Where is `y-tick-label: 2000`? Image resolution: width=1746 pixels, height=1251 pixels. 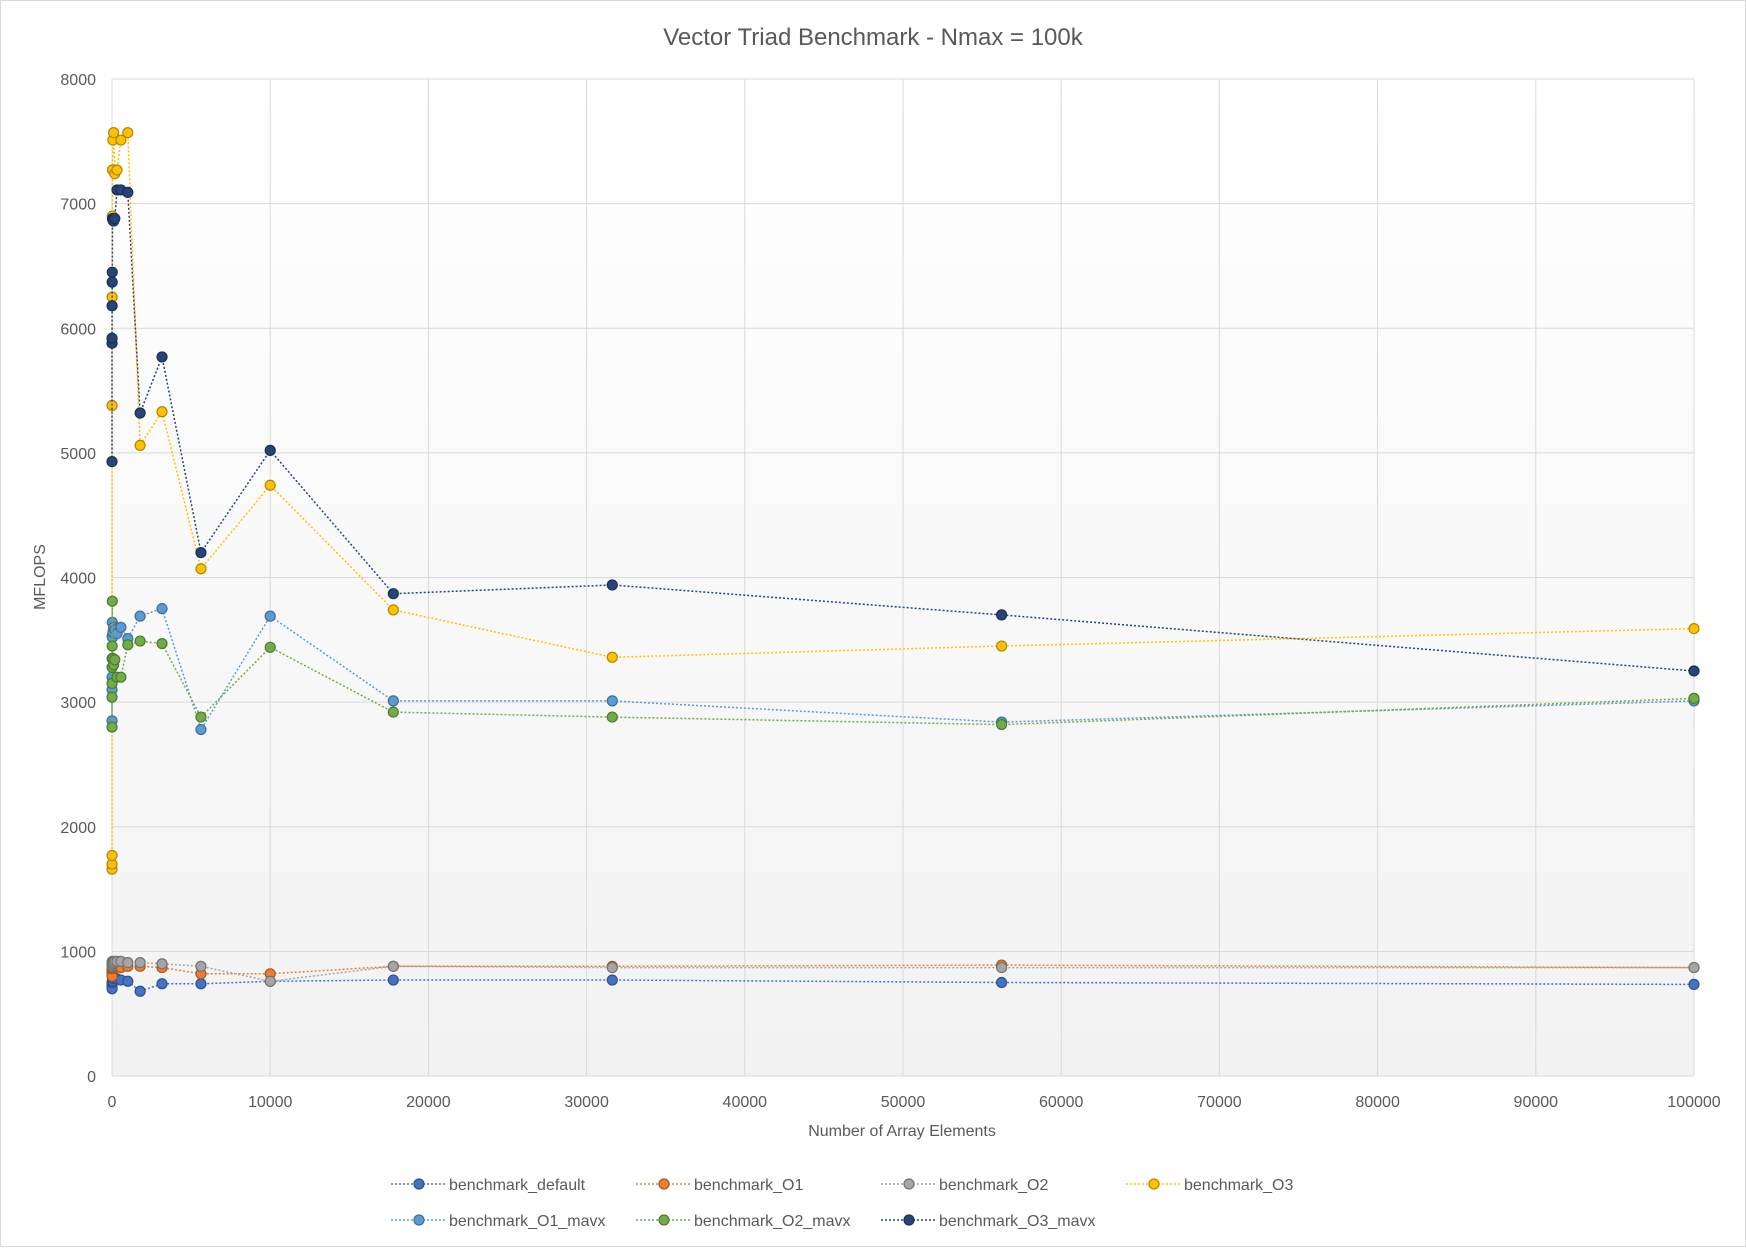
y-tick-label: 2000 is located at coordinates (78, 828).